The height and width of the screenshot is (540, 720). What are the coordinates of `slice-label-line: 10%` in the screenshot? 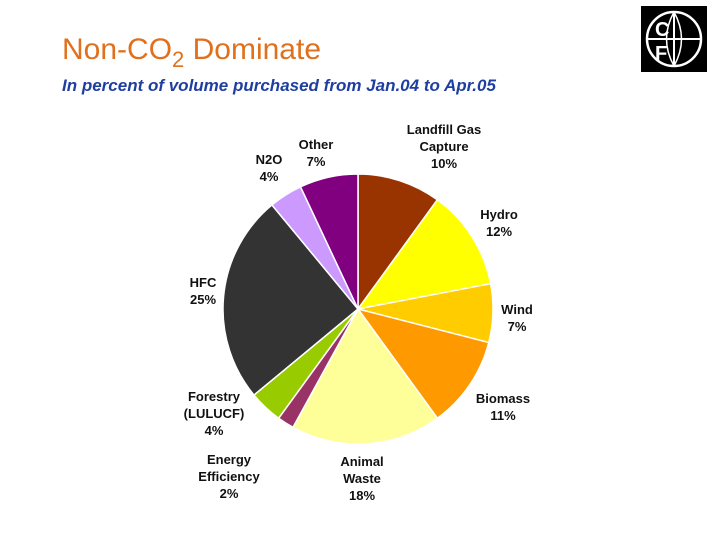 It's located at (444, 163).